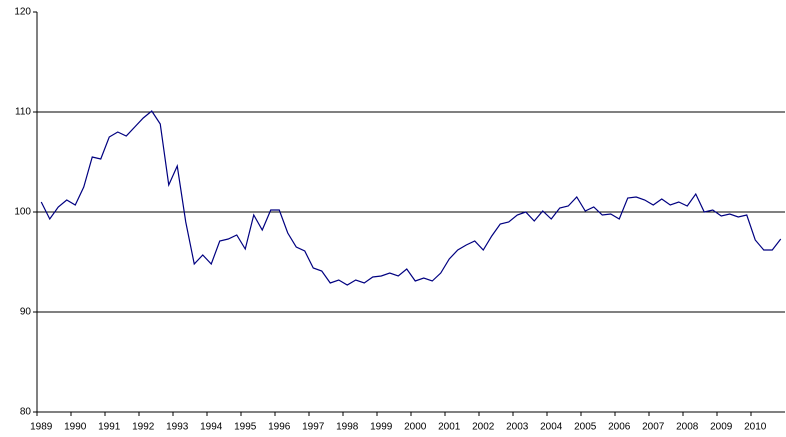 The width and height of the screenshot is (786, 437). I want to click on x-tick-label: 1989, so click(41, 427).